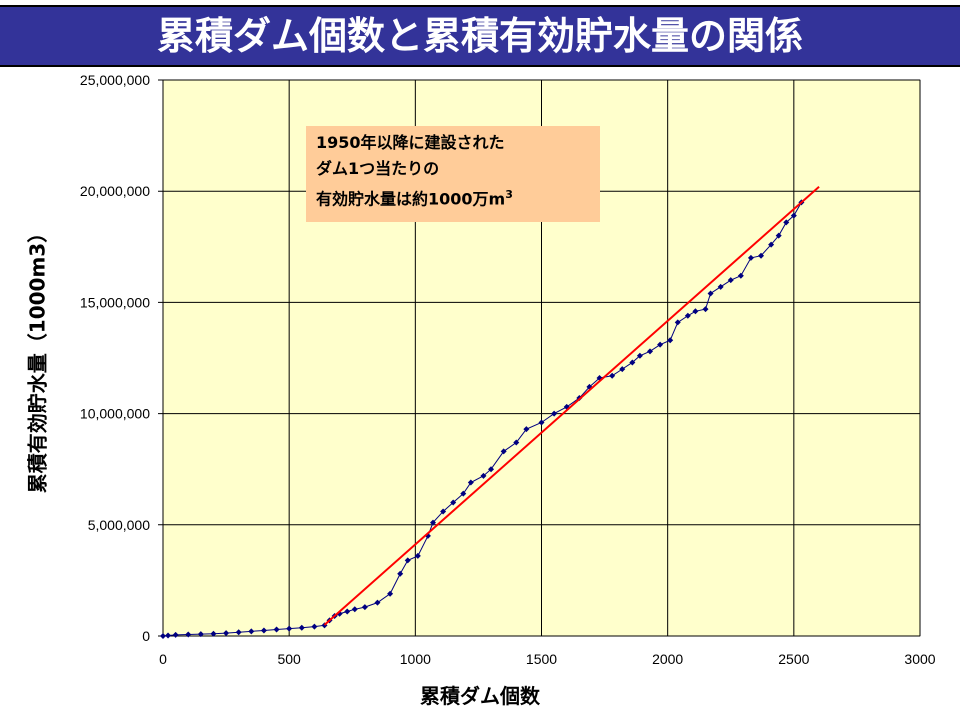  What do you see at coordinates (37, 358) in the screenshot?
I see `y-axis-label: 累積有効貯水量（1000m3）` at bounding box center [37, 358].